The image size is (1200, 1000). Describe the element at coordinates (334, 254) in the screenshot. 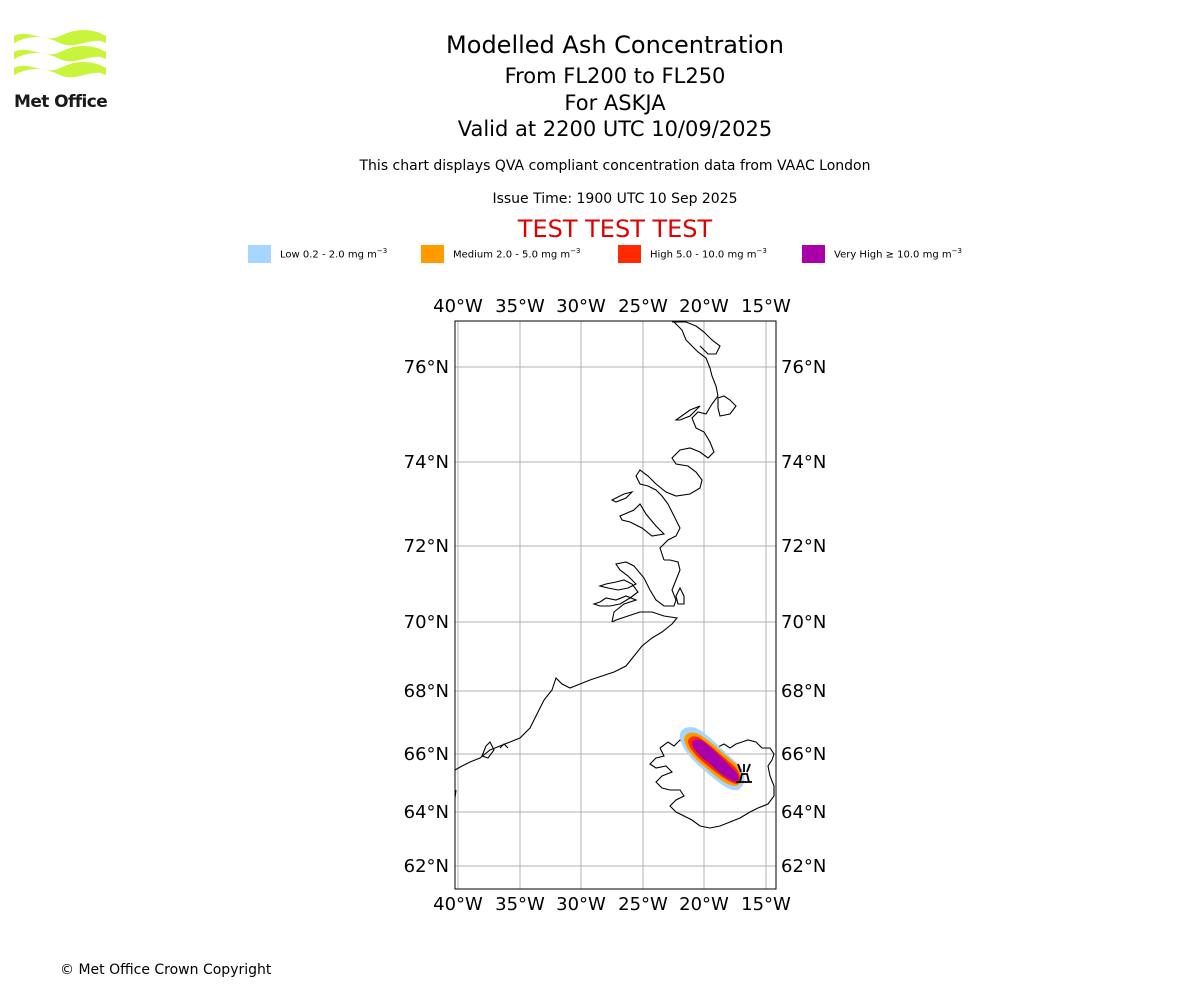

I see `legend-label-low: Low 0.2 - 2.0 mg m−3` at that location.